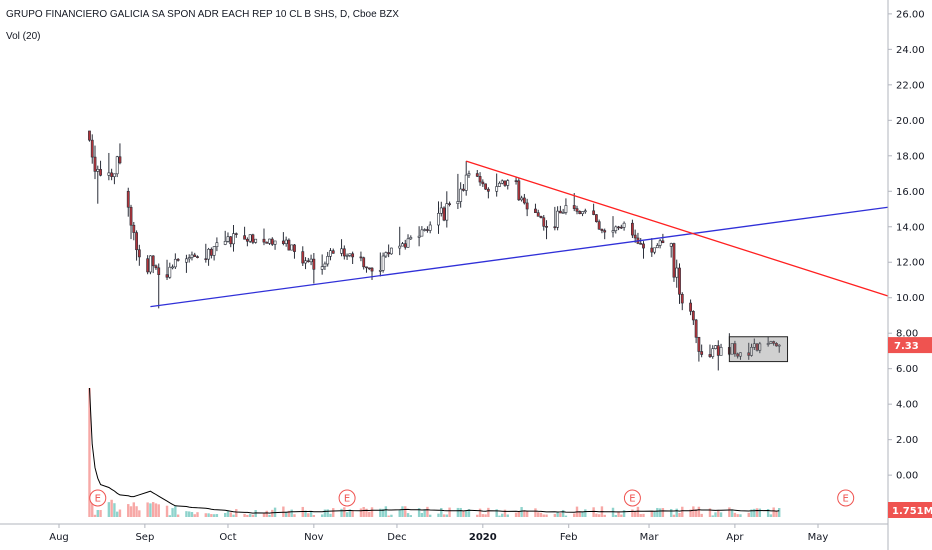 The height and width of the screenshot is (550, 932). I want to click on y-tick-label: 14.00, so click(910, 227).